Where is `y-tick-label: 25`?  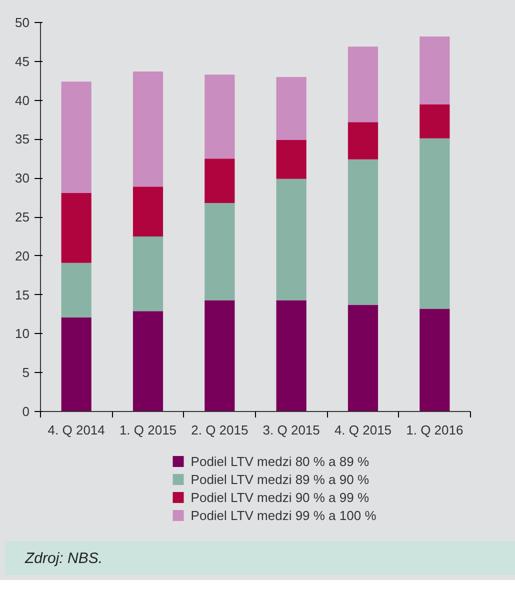 y-tick-label: 25 is located at coordinates (22, 217).